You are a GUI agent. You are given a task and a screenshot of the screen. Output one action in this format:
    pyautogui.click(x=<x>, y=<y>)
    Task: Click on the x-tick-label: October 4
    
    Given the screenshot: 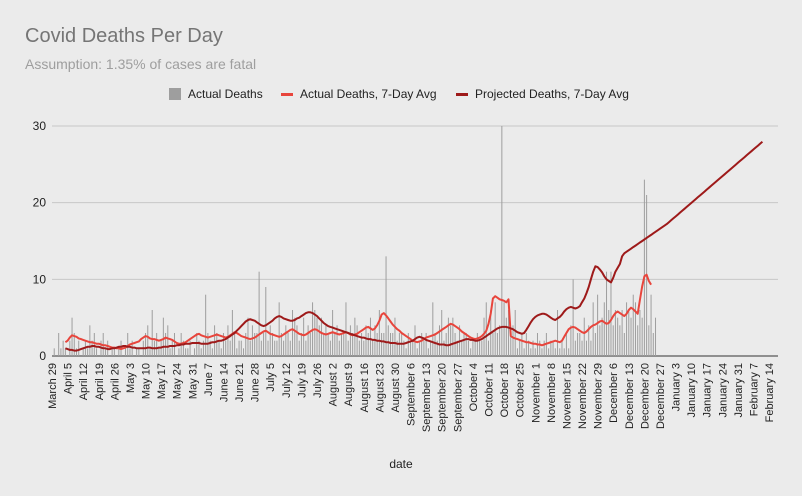 What is the action you would take?
    pyautogui.click(x=474, y=387)
    